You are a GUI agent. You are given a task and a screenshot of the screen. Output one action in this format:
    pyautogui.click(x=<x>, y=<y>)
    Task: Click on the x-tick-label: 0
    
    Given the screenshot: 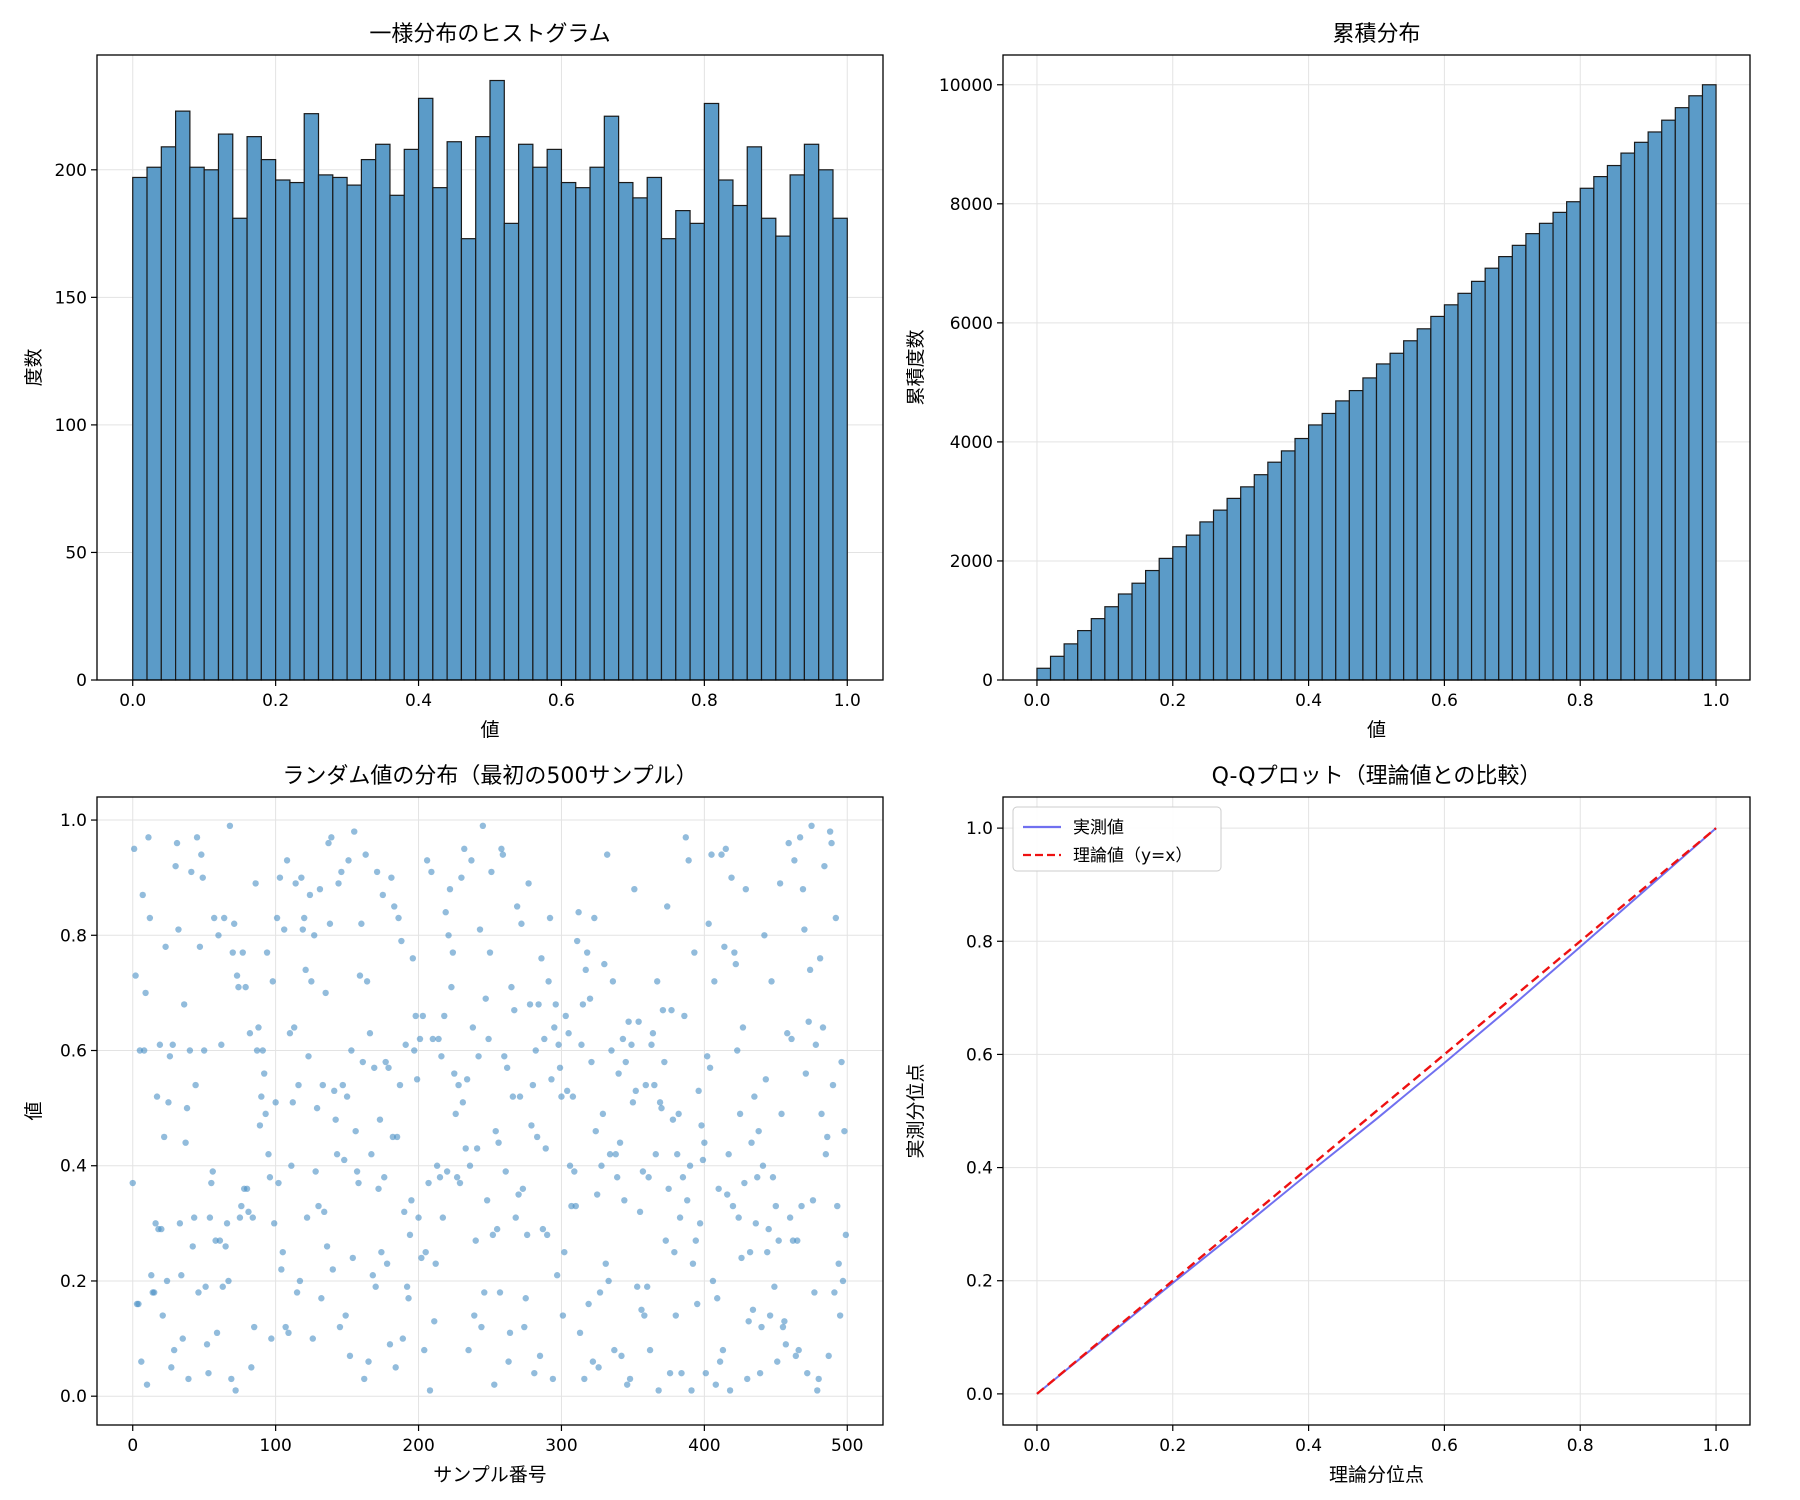 What is the action you would take?
    pyautogui.click(x=132, y=1446)
    